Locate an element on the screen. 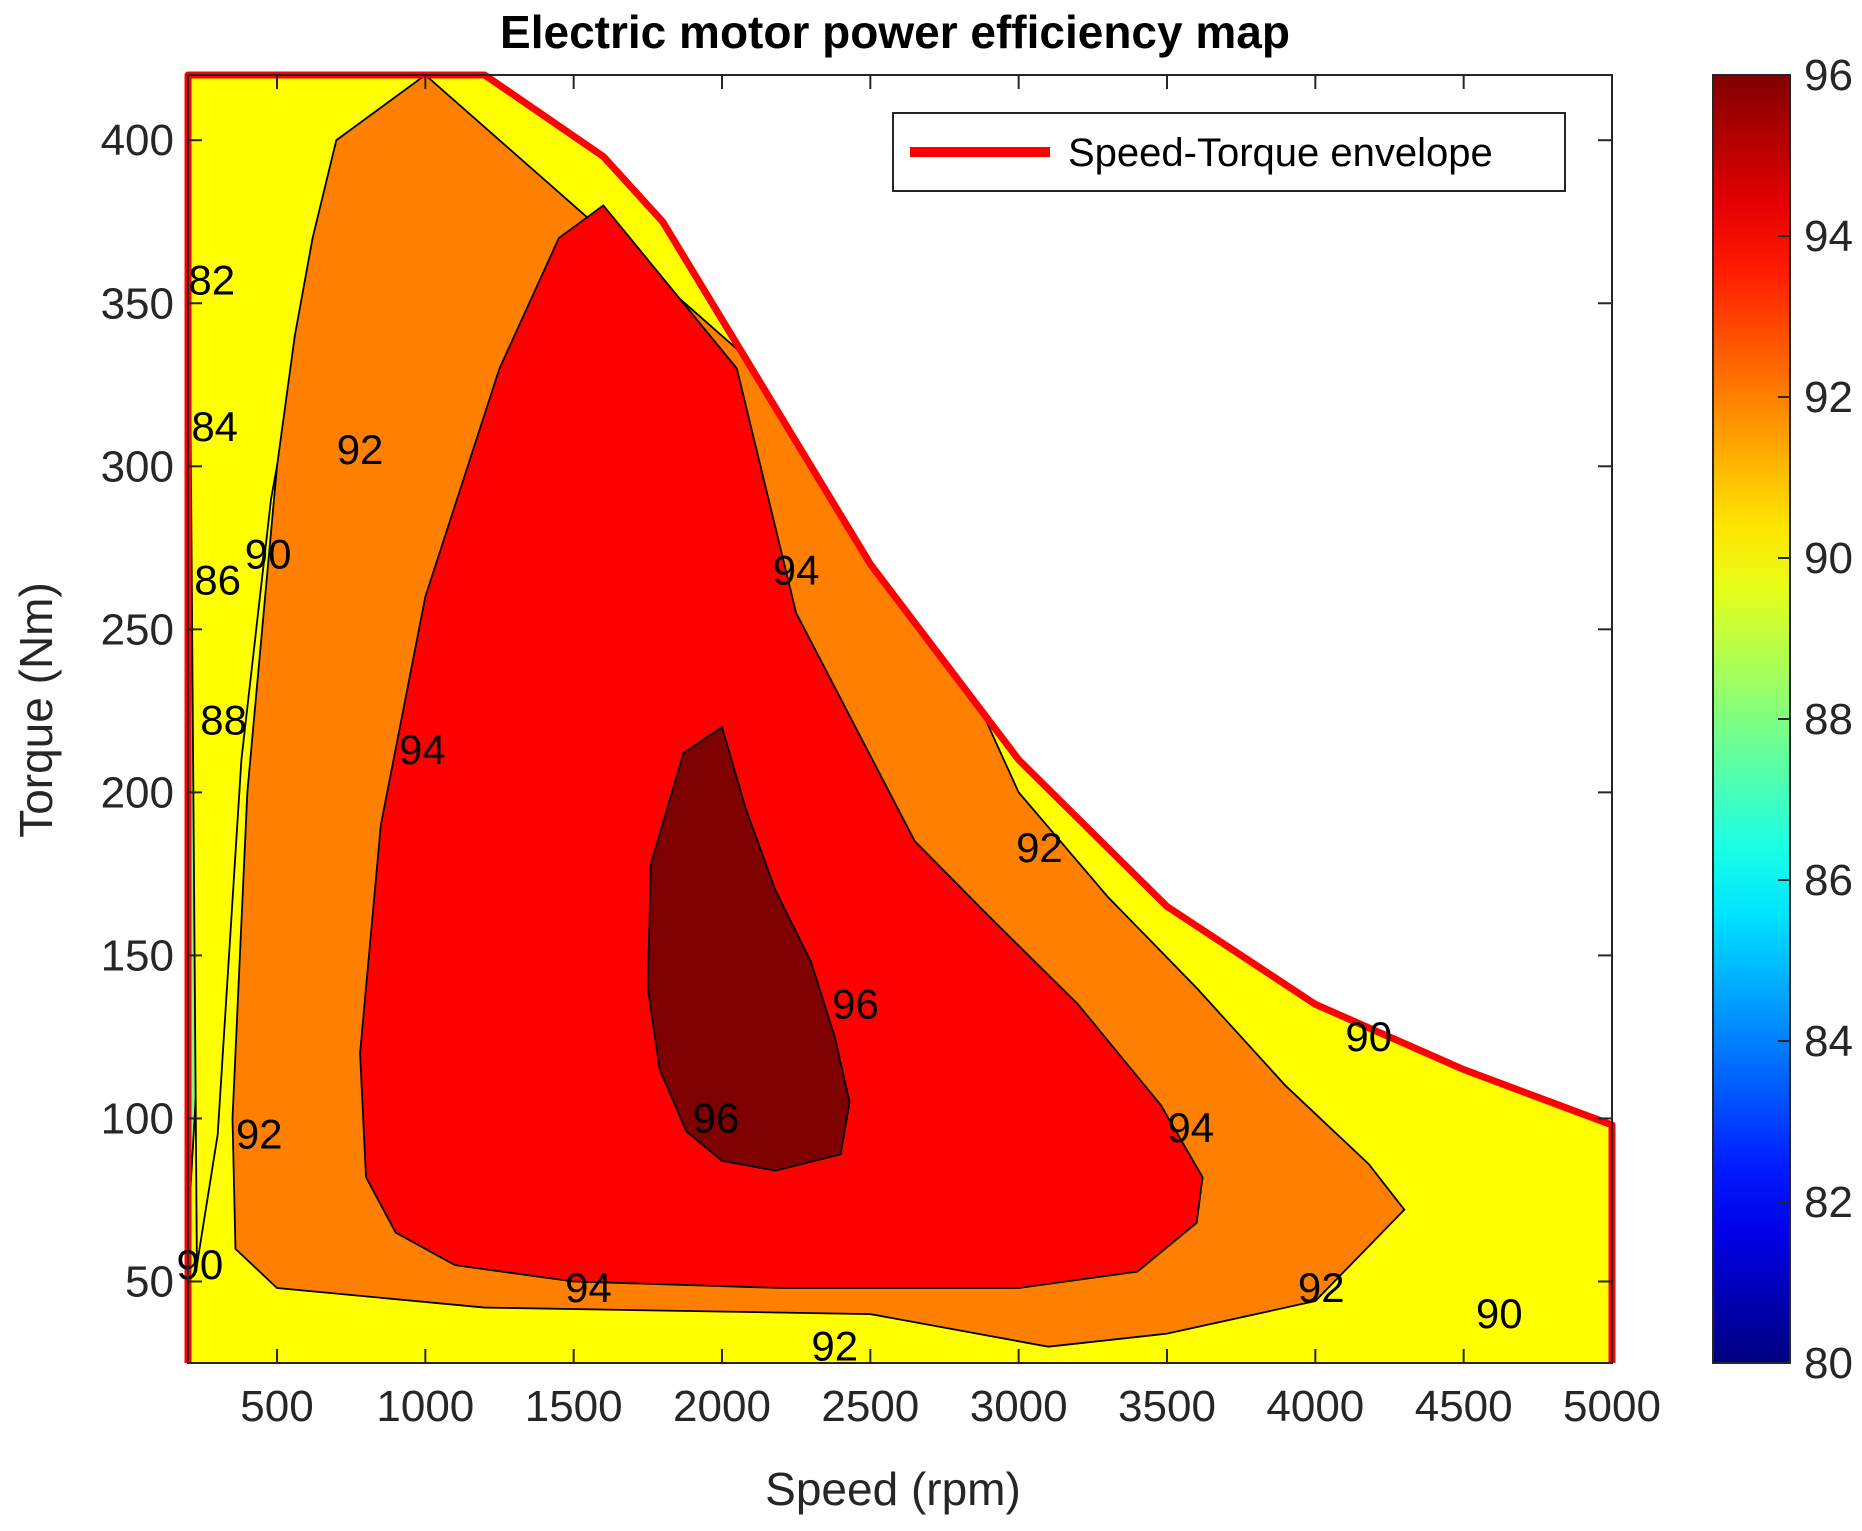  y-tick-label: 400 is located at coordinates (137, 140).